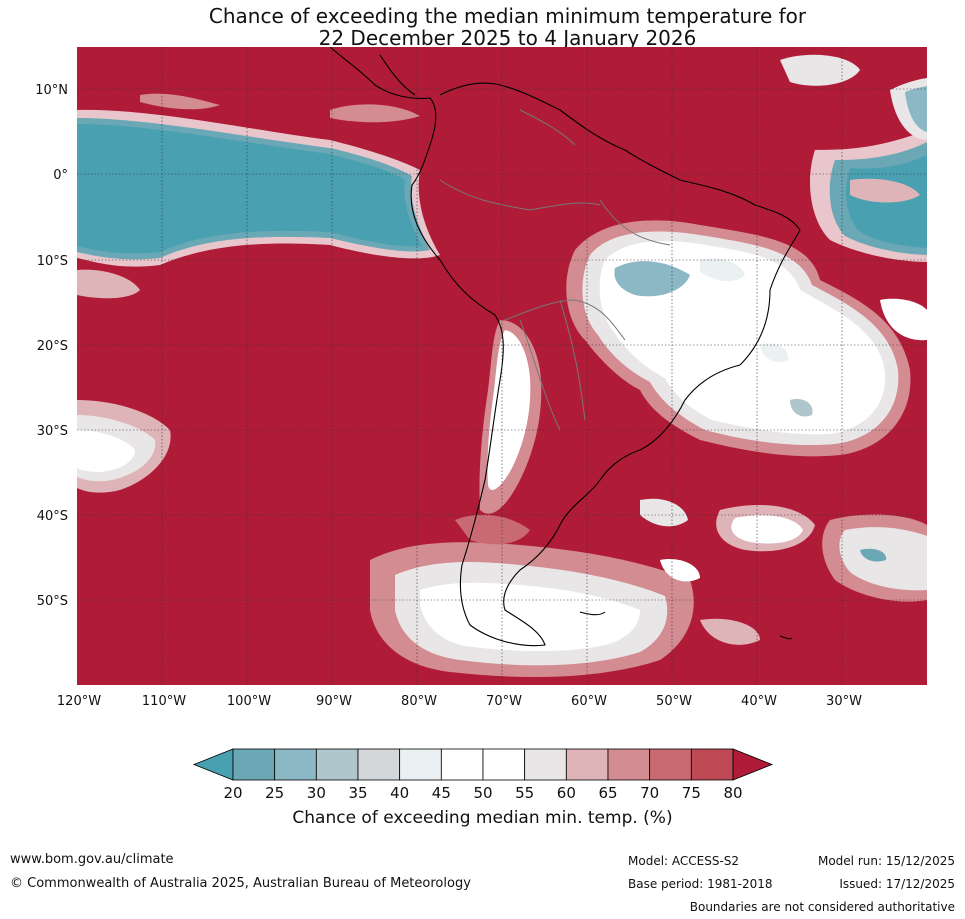 The image size is (965, 919). I want to click on north-patches, so click(848, 199).